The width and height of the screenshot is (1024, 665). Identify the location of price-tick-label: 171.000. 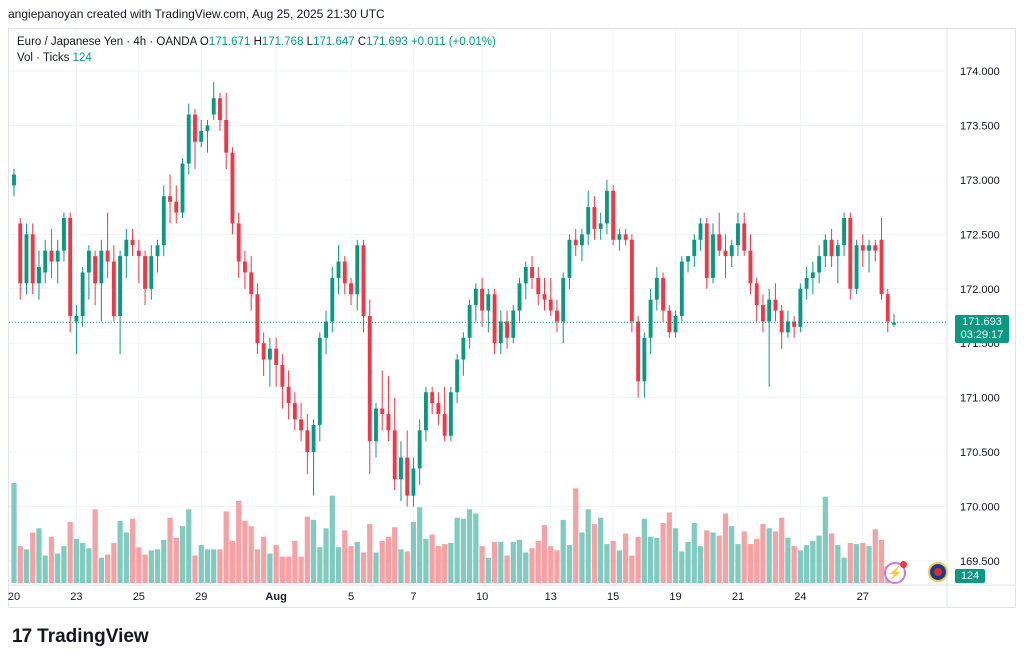
(980, 399).